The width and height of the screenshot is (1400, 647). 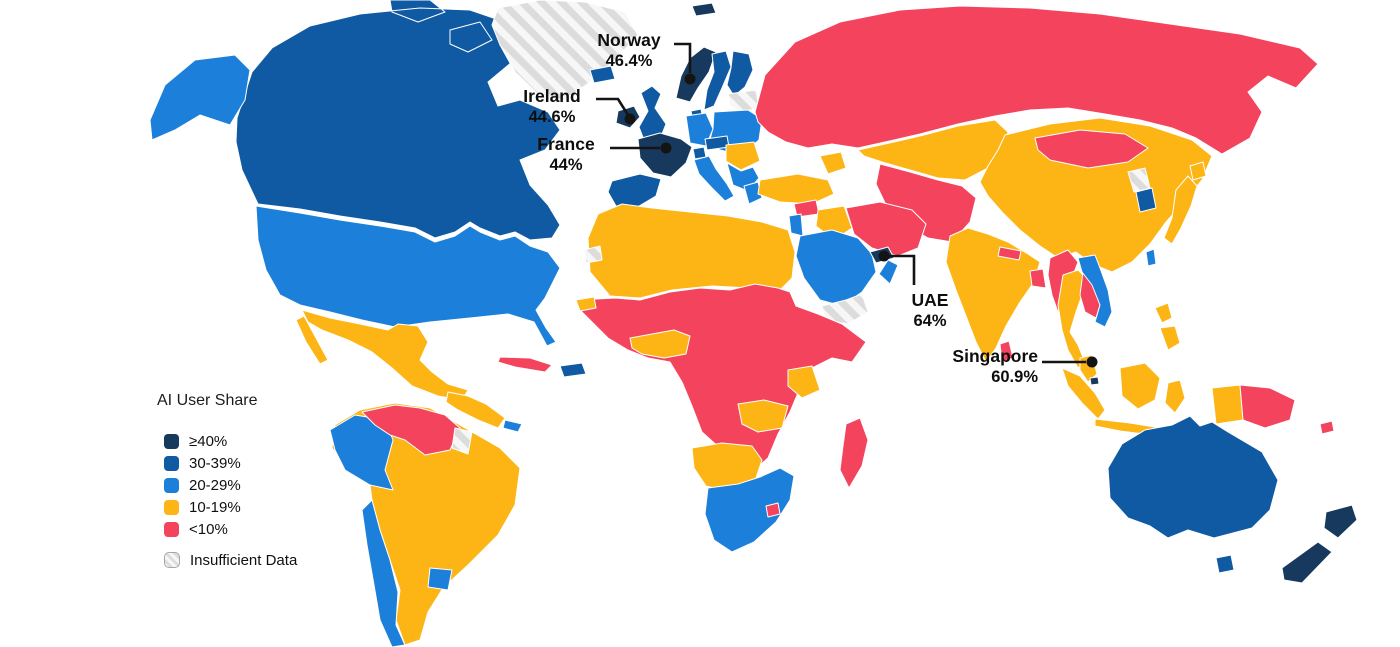 What do you see at coordinates (1140, 386) in the screenshot?
I see `region-borneo` at bounding box center [1140, 386].